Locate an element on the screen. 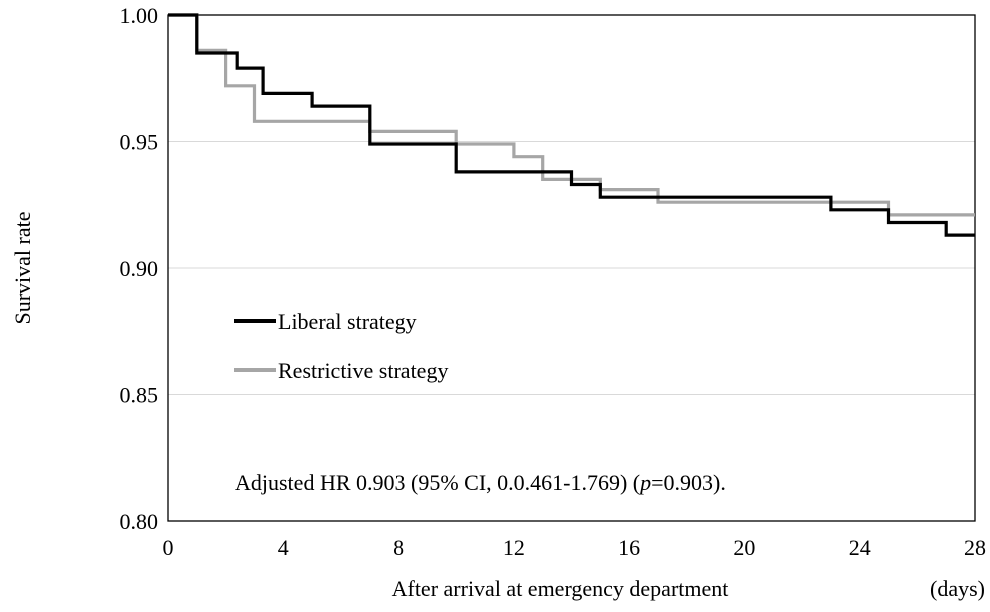  x-tick-label: 4 is located at coordinates (283, 547).